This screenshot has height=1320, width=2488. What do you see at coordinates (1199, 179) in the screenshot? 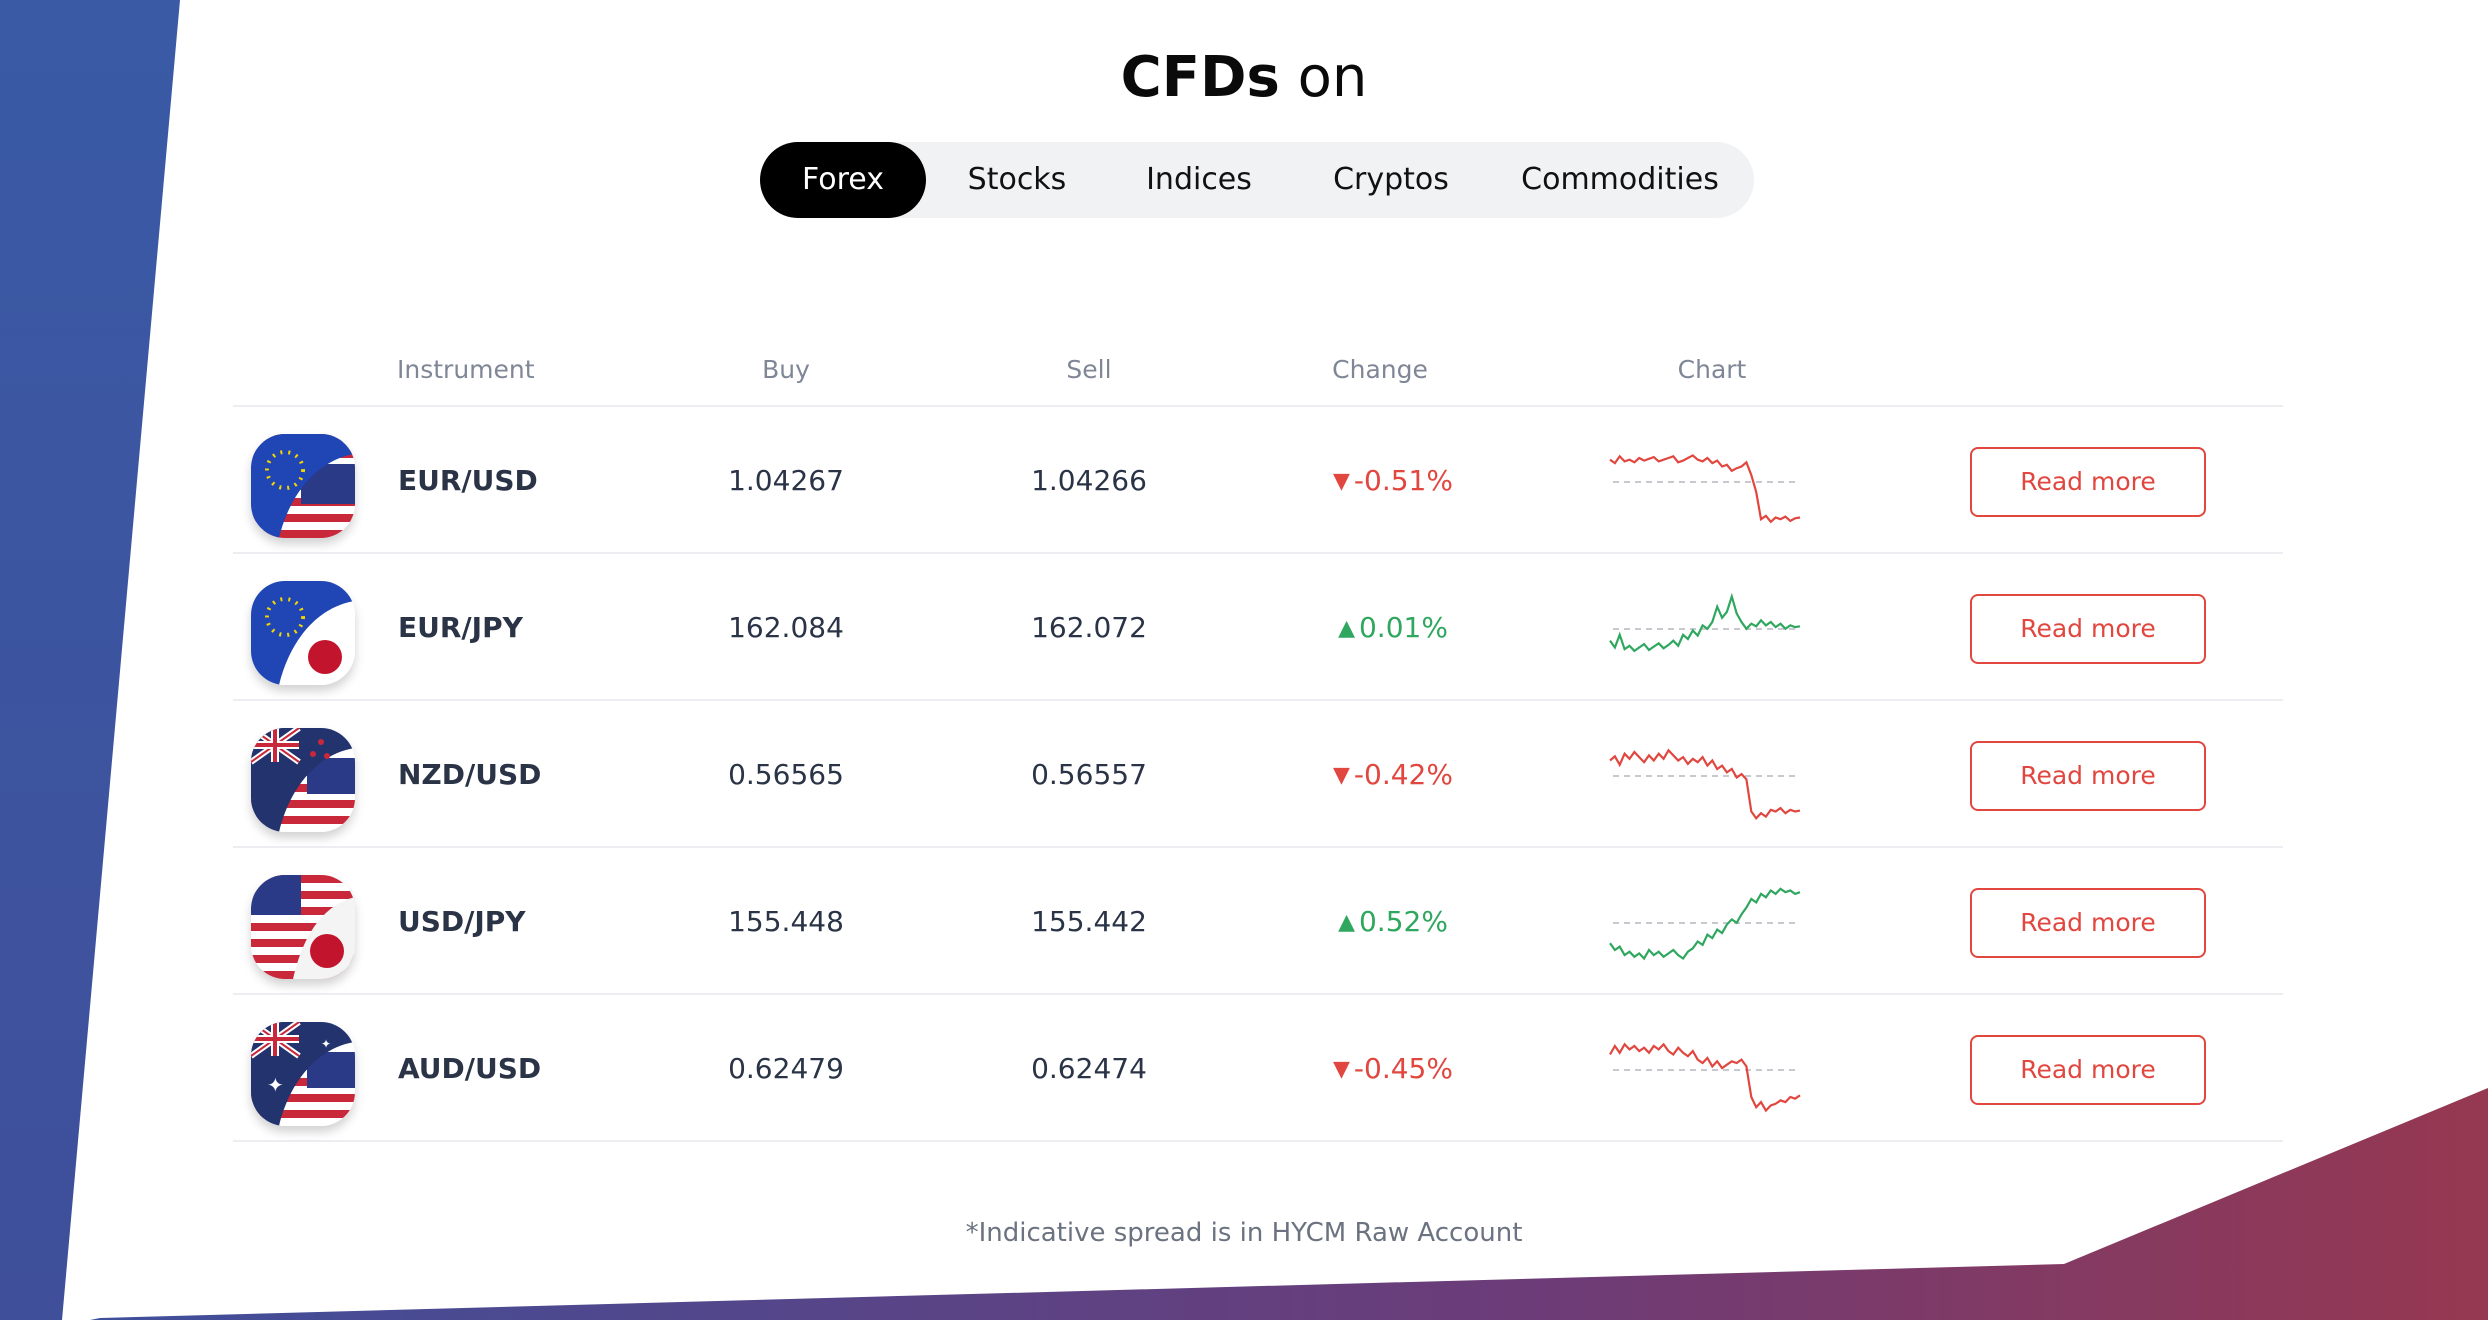
I see `tab-indices: Indices` at bounding box center [1199, 179].